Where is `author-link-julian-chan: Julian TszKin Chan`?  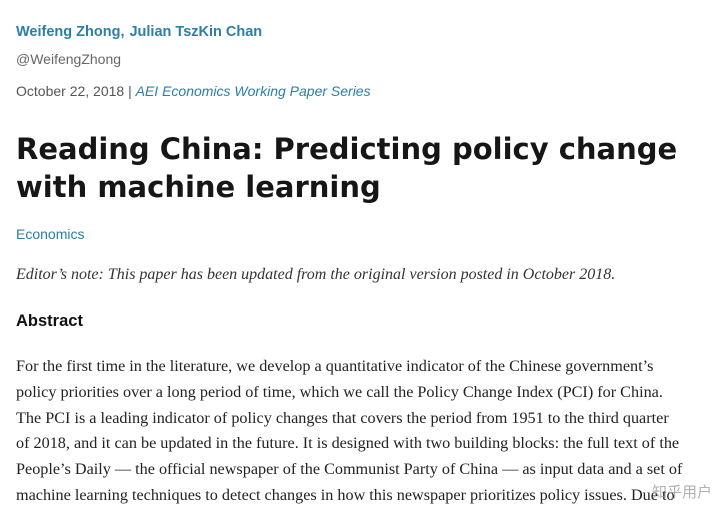 author-link-julian-chan: Julian TszKin Chan is located at coordinates (196, 32).